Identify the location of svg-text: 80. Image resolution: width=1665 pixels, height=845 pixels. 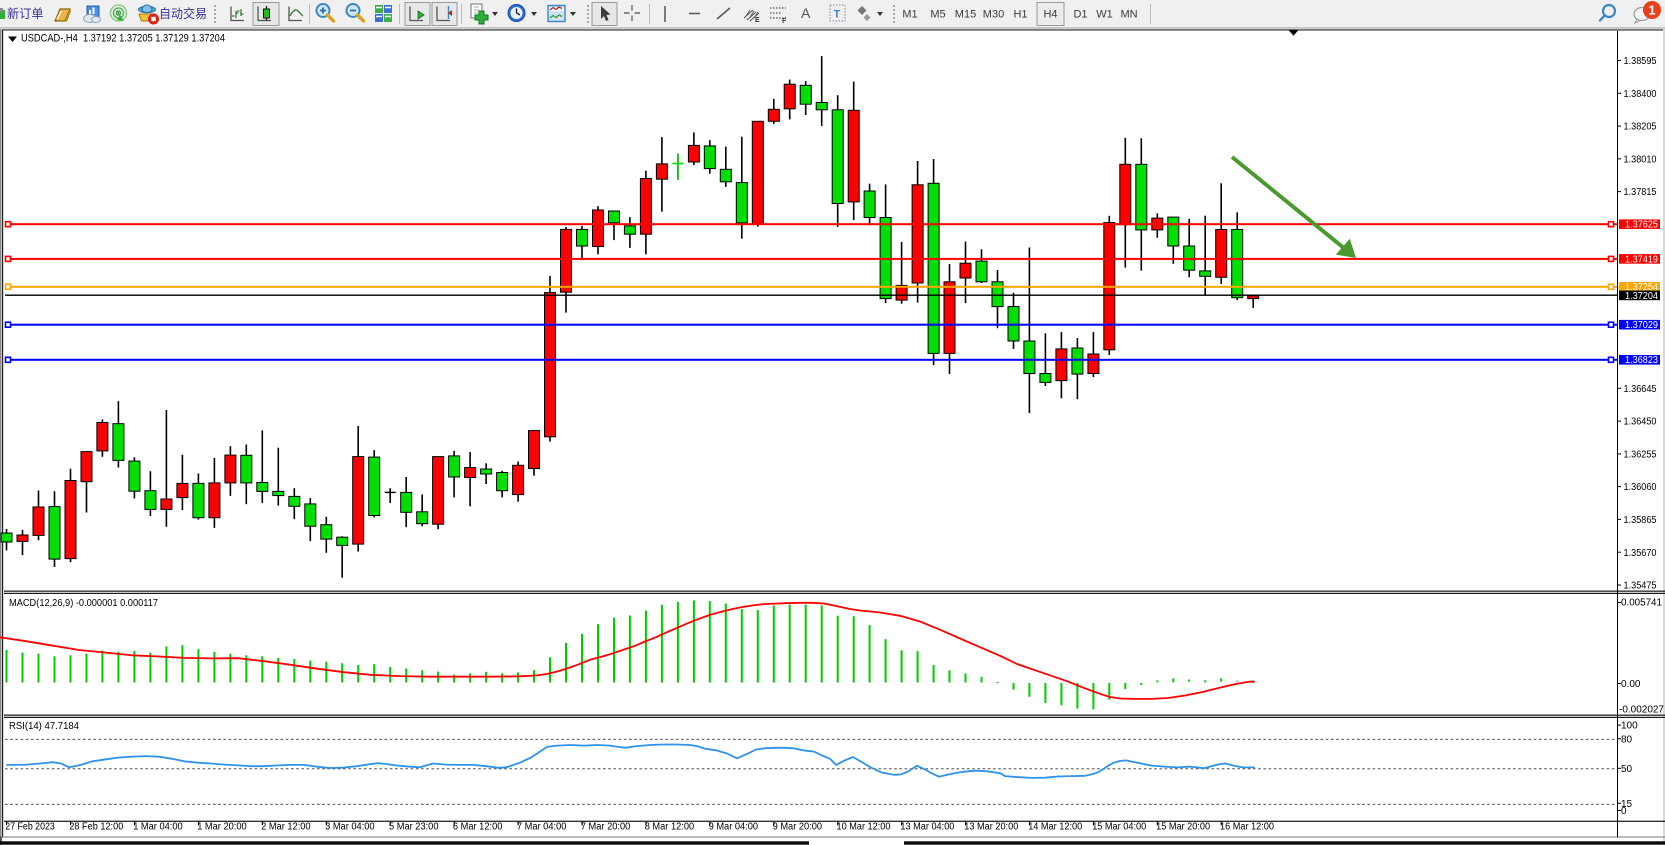
(1627, 739).